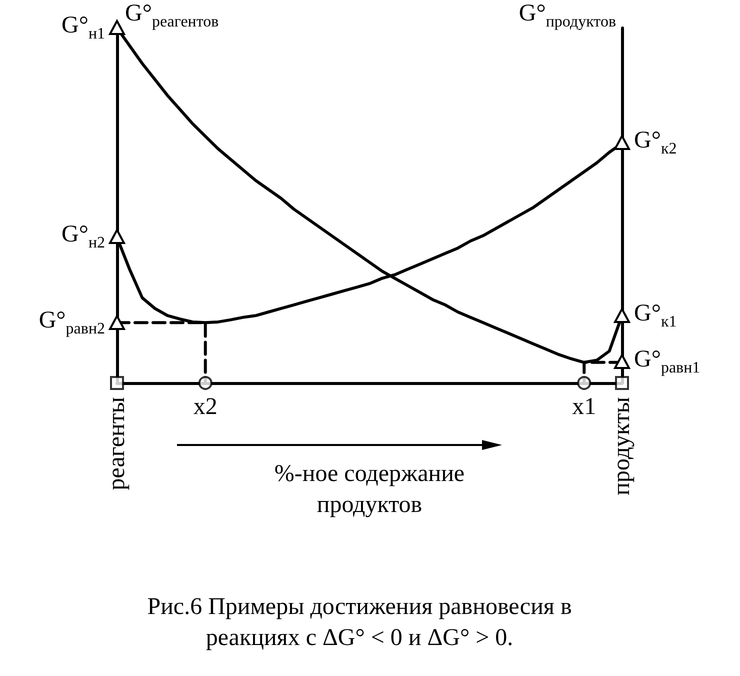  Describe the element at coordinates (71, 323) in the screenshot. I see `annotation: G°$_{равн2}$` at that location.